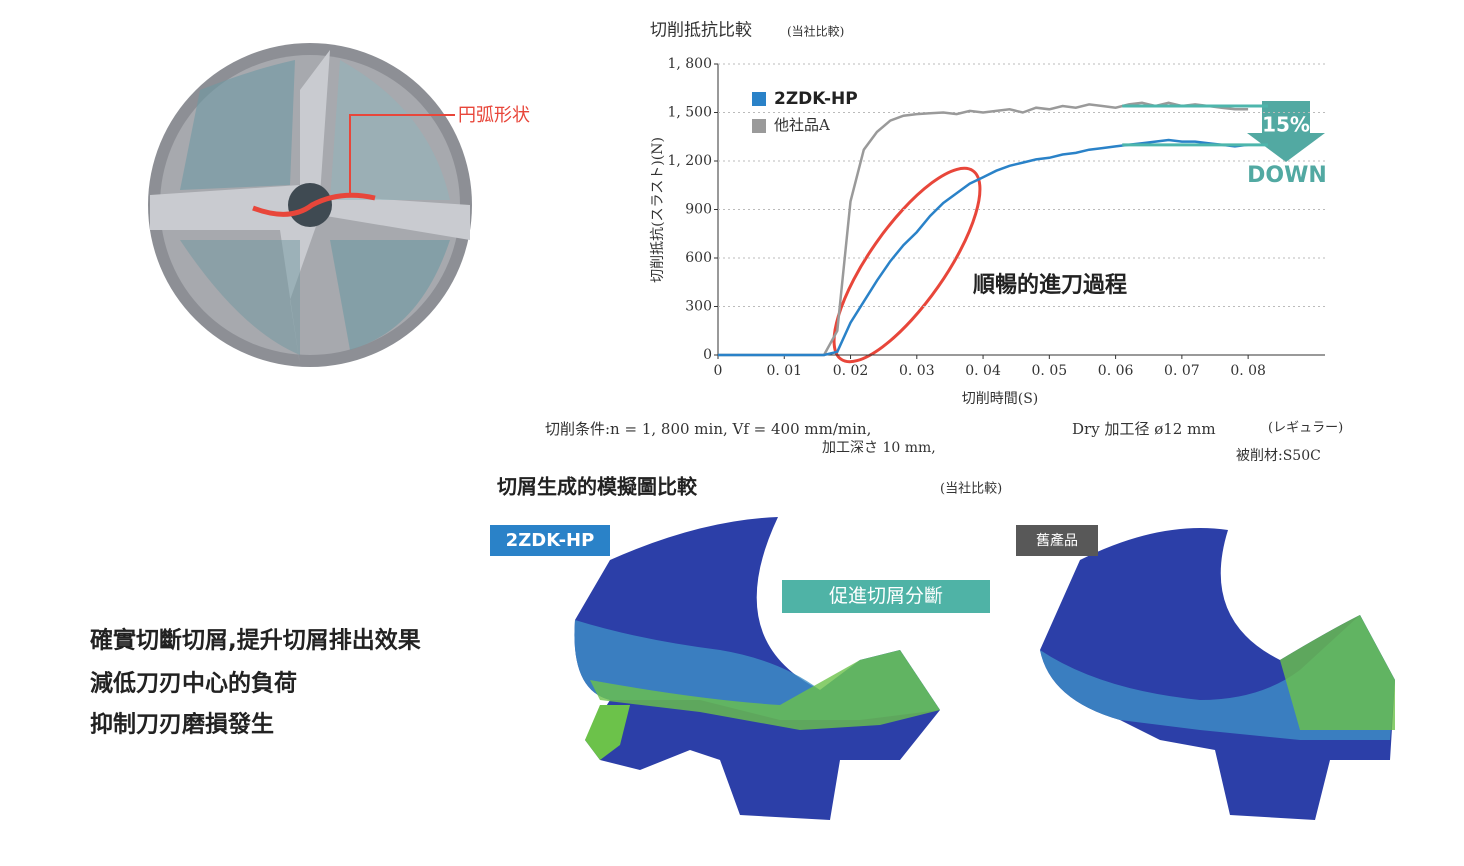 The width and height of the screenshot is (1464, 866). What do you see at coordinates (597, 487) in the screenshot?
I see `section-title: 切屑生成的模擬圖比較` at bounding box center [597, 487].